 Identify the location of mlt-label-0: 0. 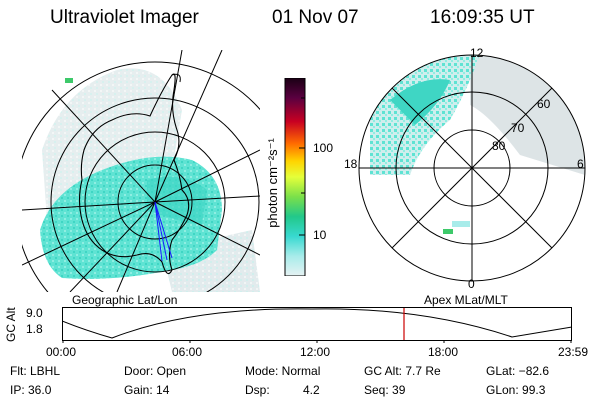
(471, 284).